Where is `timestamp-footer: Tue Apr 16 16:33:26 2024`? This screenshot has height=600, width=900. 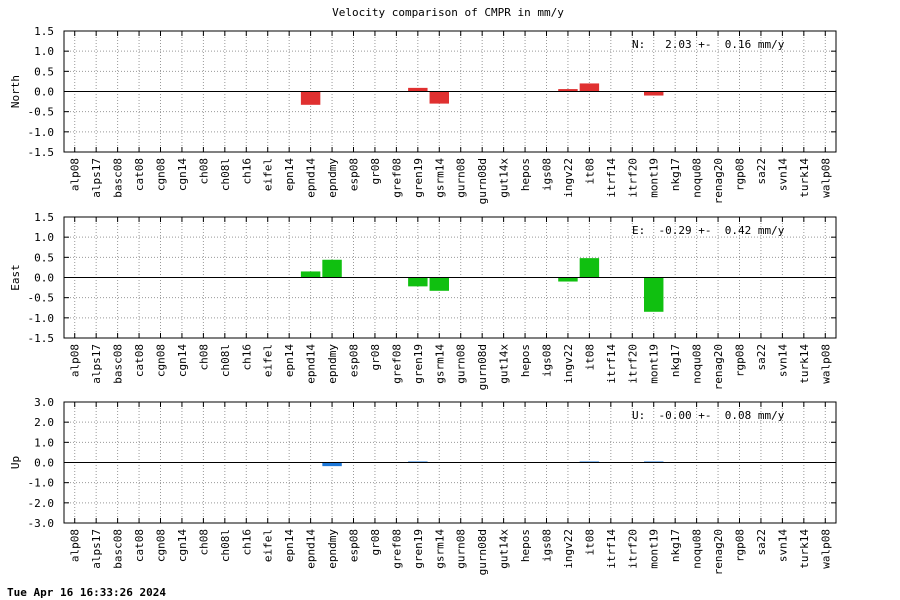
timestamp-footer: Tue Apr 16 16:33:26 2024 is located at coordinates (86, 592).